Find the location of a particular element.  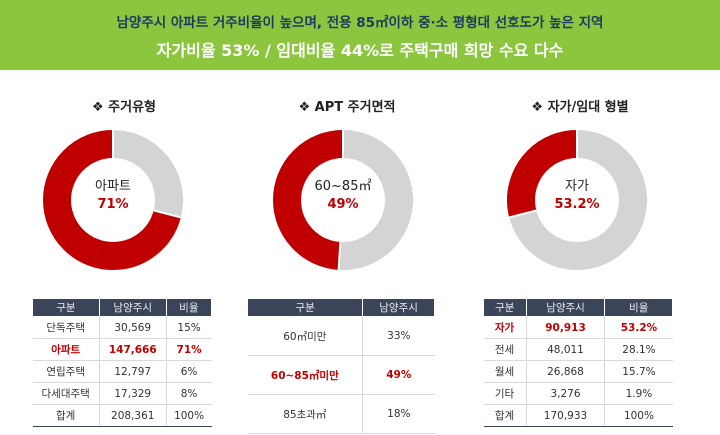

donut-chart-housing-type is located at coordinates (113, 200).